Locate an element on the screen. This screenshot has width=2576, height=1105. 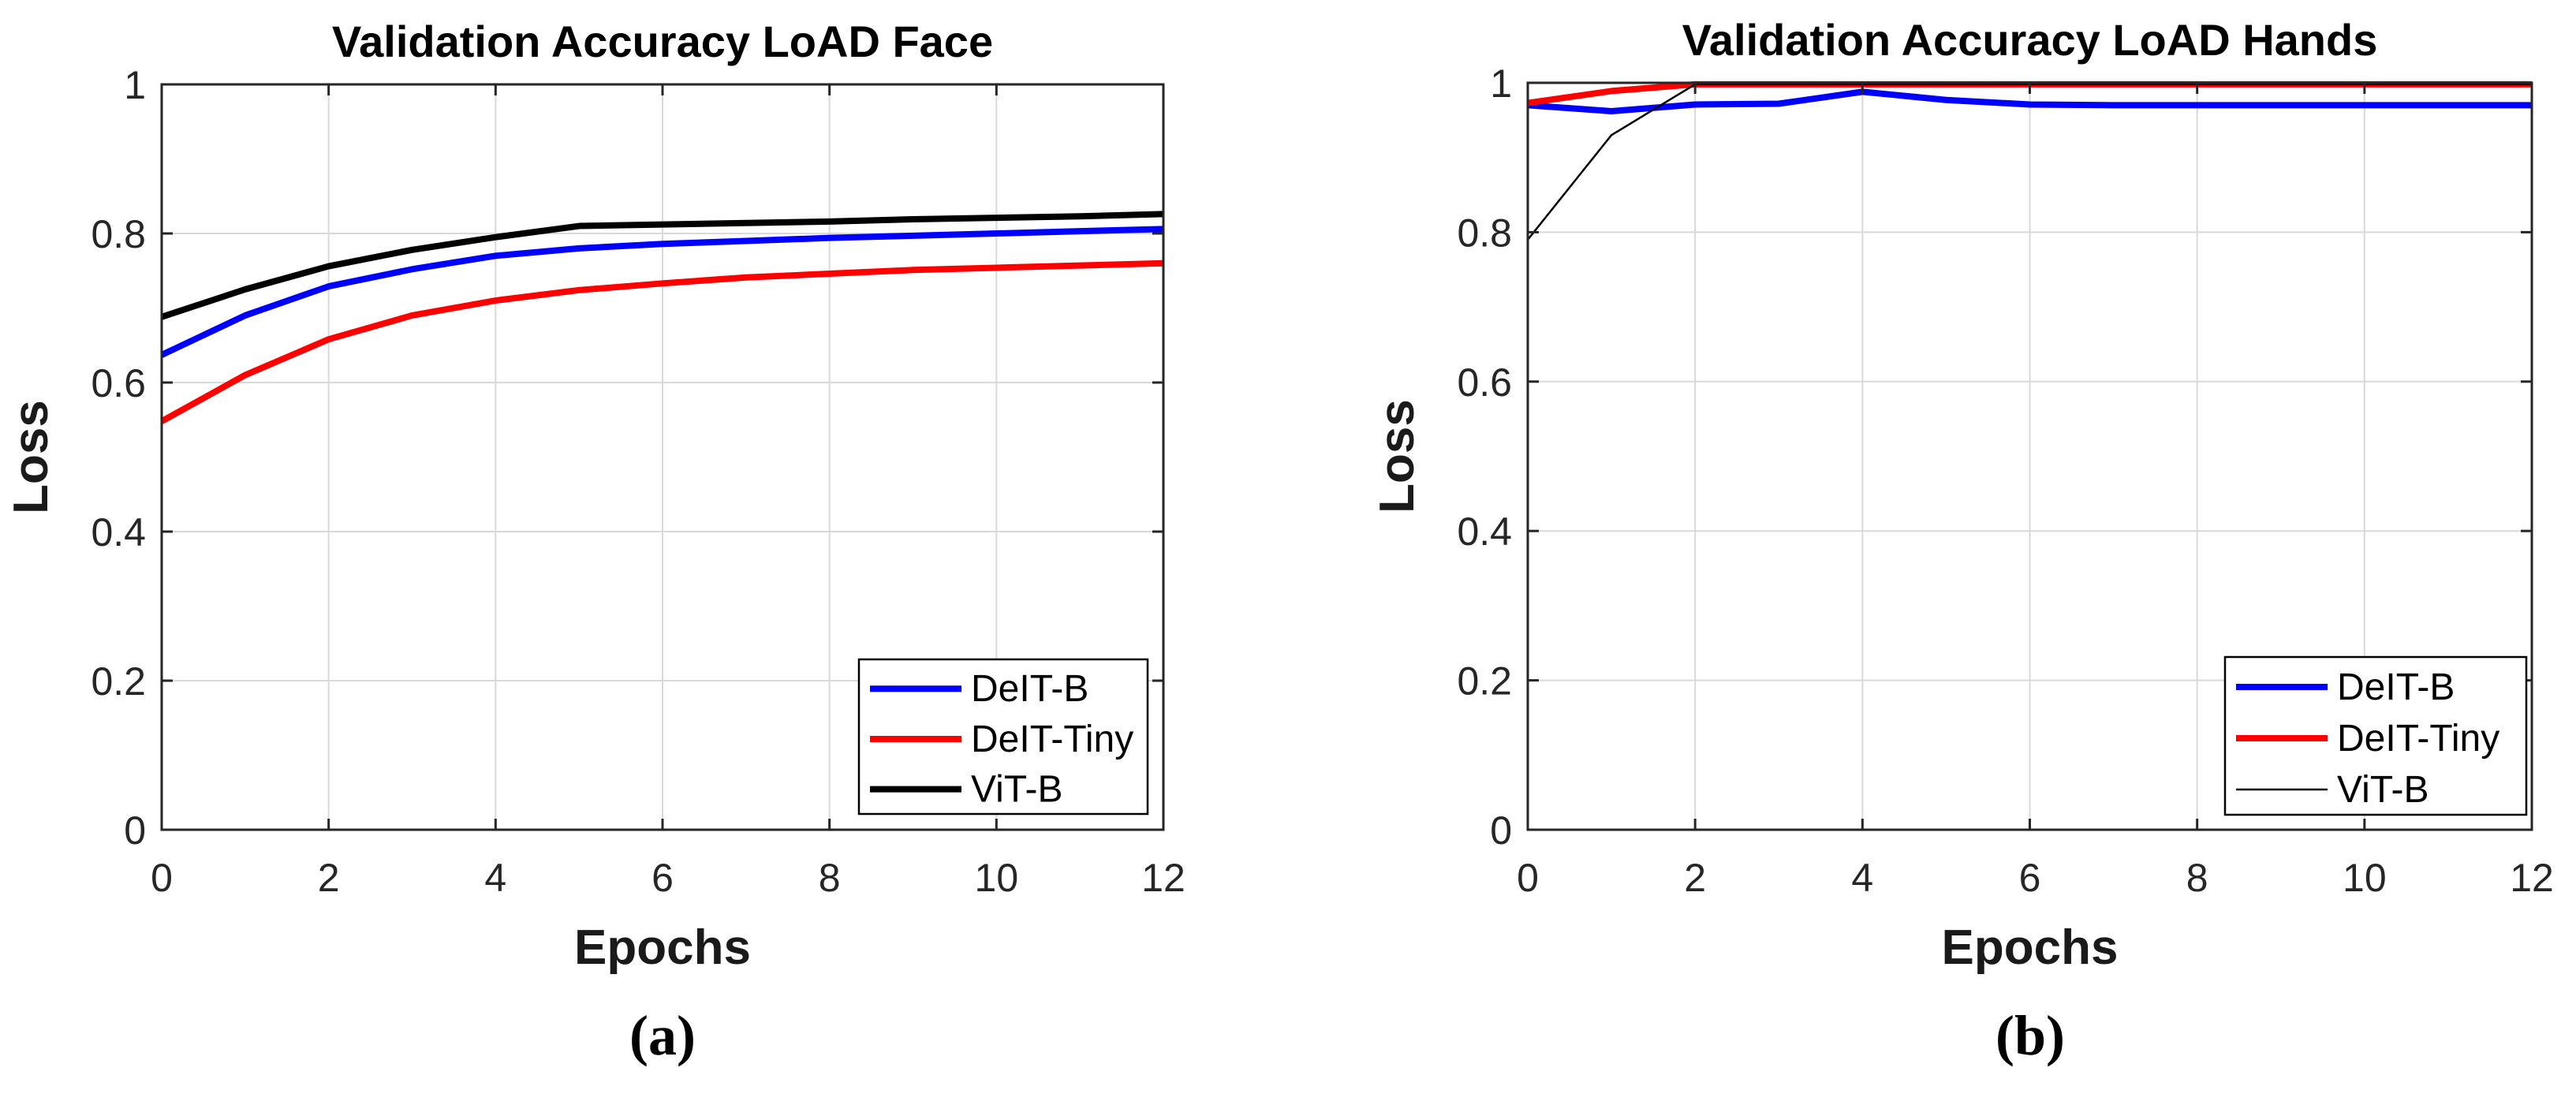
chart-b-caption: (b) is located at coordinates (2030, 1035).